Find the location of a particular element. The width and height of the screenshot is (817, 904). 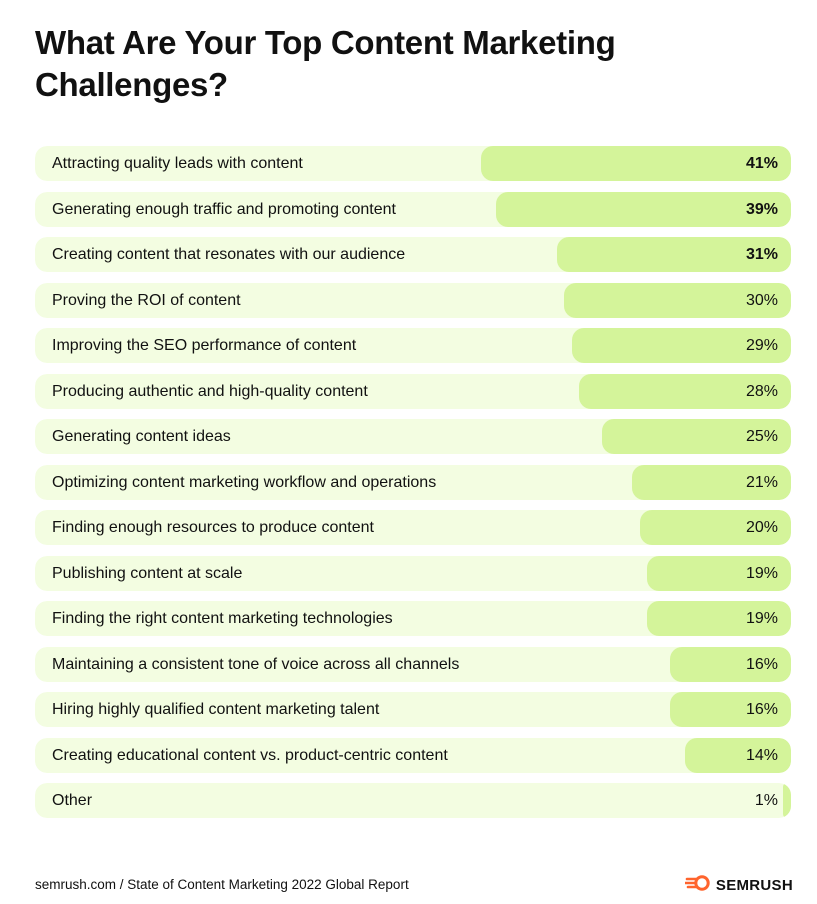

category-label: Other is located at coordinates (72, 800).